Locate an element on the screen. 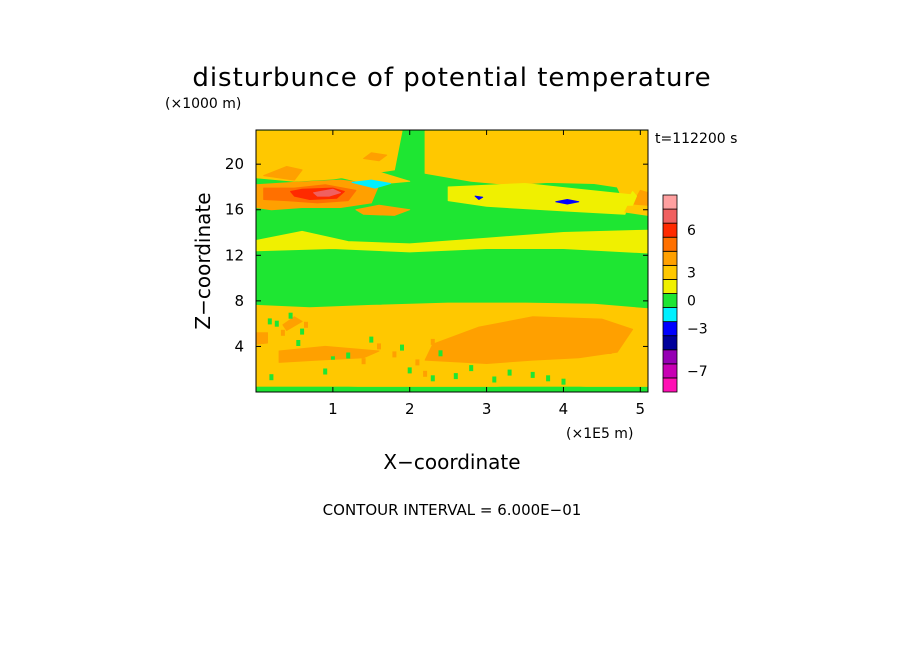 The width and height of the screenshot is (904, 654). y-tick-label: 20 is located at coordinates (234, 164).